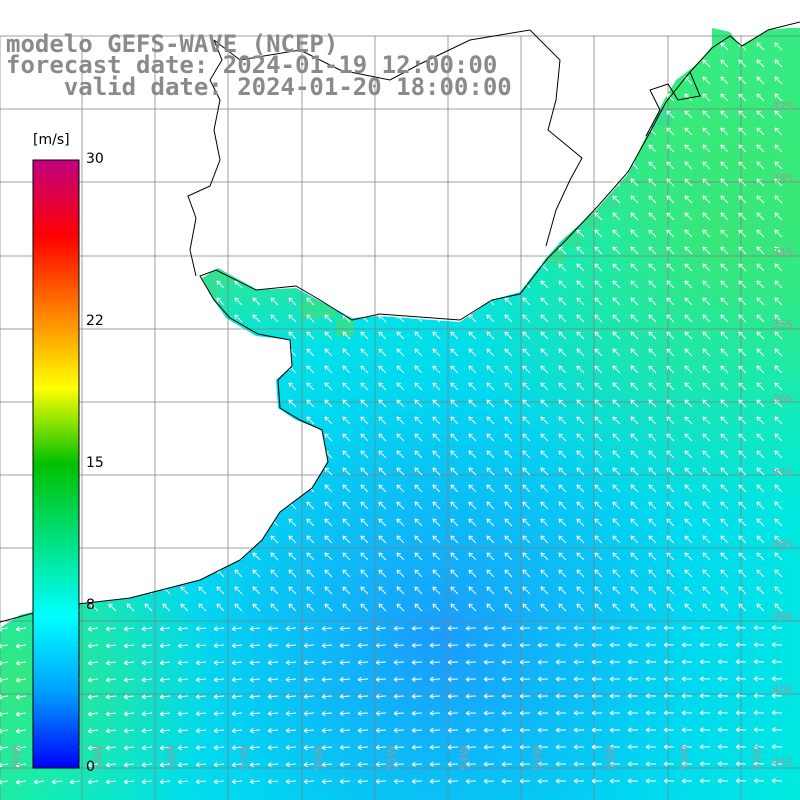 This screenshot has height=800, width=800. I want to click on colorbar-tick-label: 15, so click(95, 463).